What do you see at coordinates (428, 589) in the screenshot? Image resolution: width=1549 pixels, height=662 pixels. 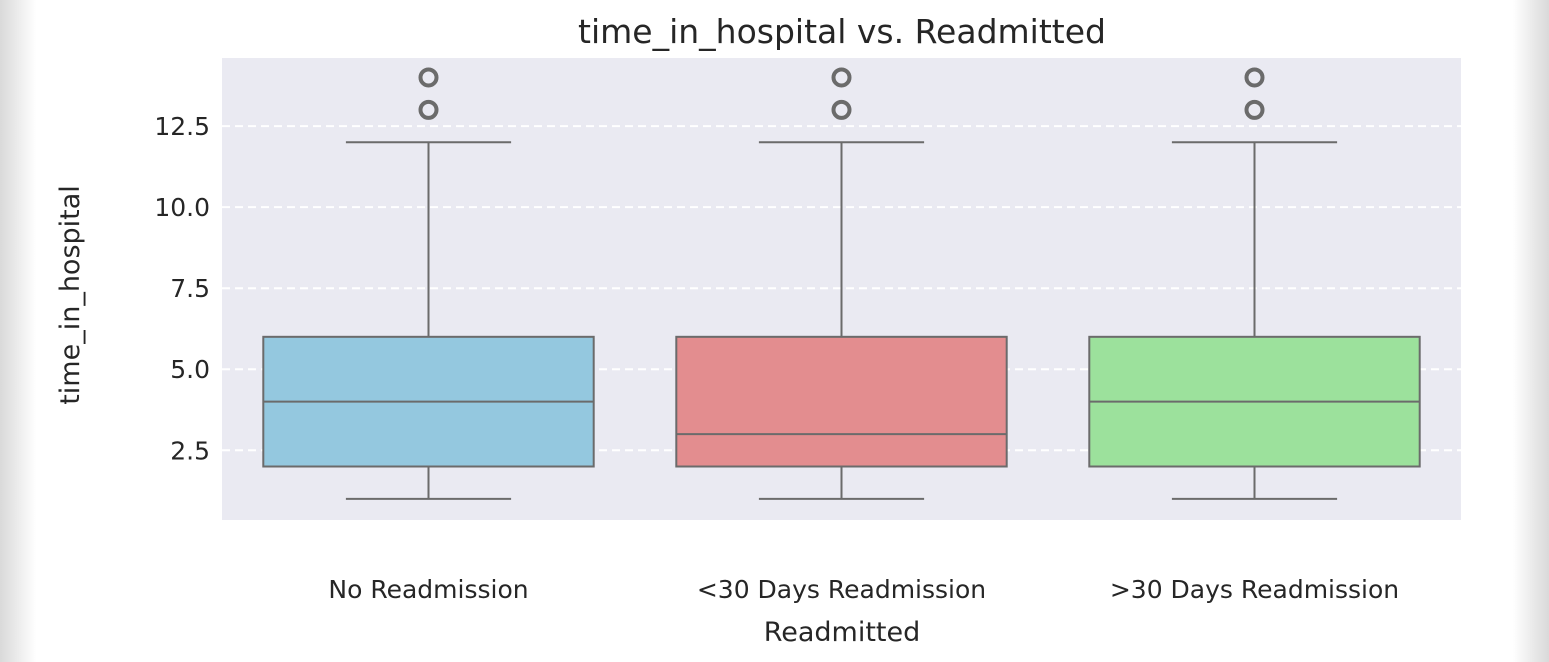 I see `x-tick-label: No Readmission` at bounding box center [428, 589].